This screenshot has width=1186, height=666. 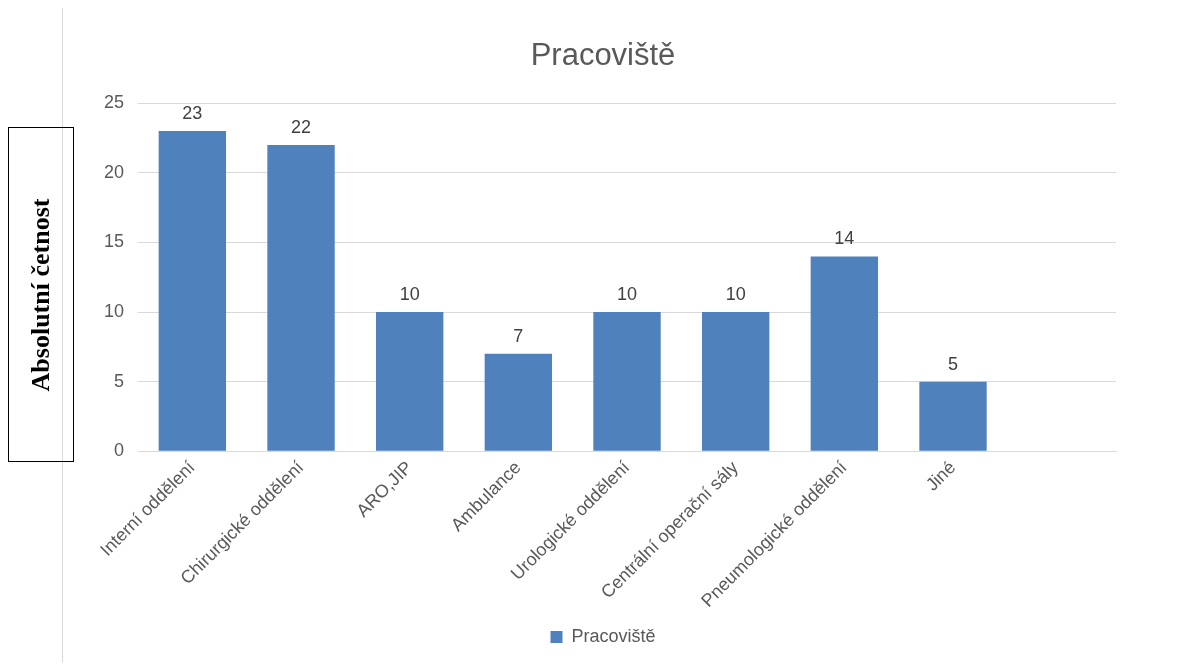 I want to click on y-axis-title: Absolutní četnost, so click(x=41, y=294).